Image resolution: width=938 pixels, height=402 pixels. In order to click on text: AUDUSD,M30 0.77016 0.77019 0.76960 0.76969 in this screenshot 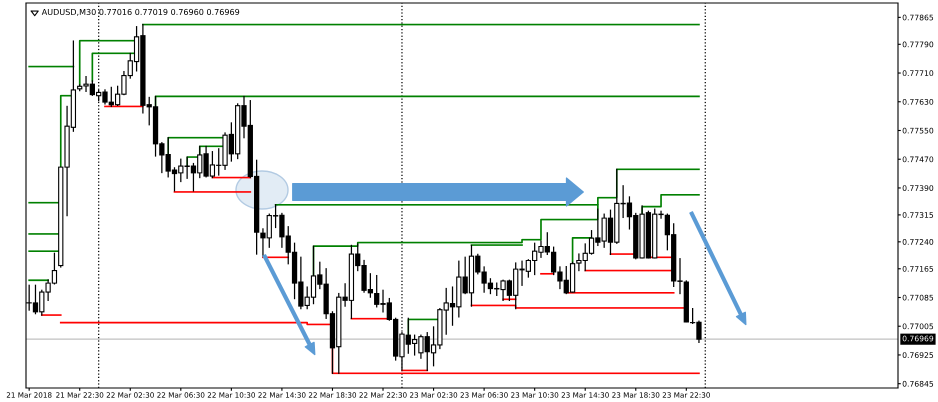, I will do `click(141, 12)`.